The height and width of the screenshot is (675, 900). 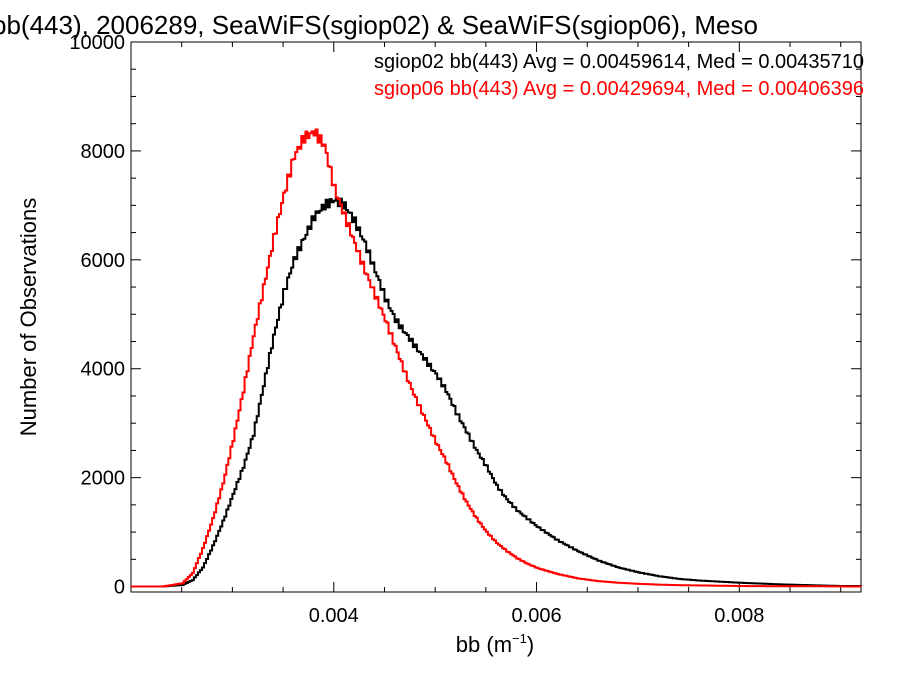 What do you see at coordinates (103, 261) in the screenshot?
I see `y-tick-label: 6000` at bounding box center [103, 261].